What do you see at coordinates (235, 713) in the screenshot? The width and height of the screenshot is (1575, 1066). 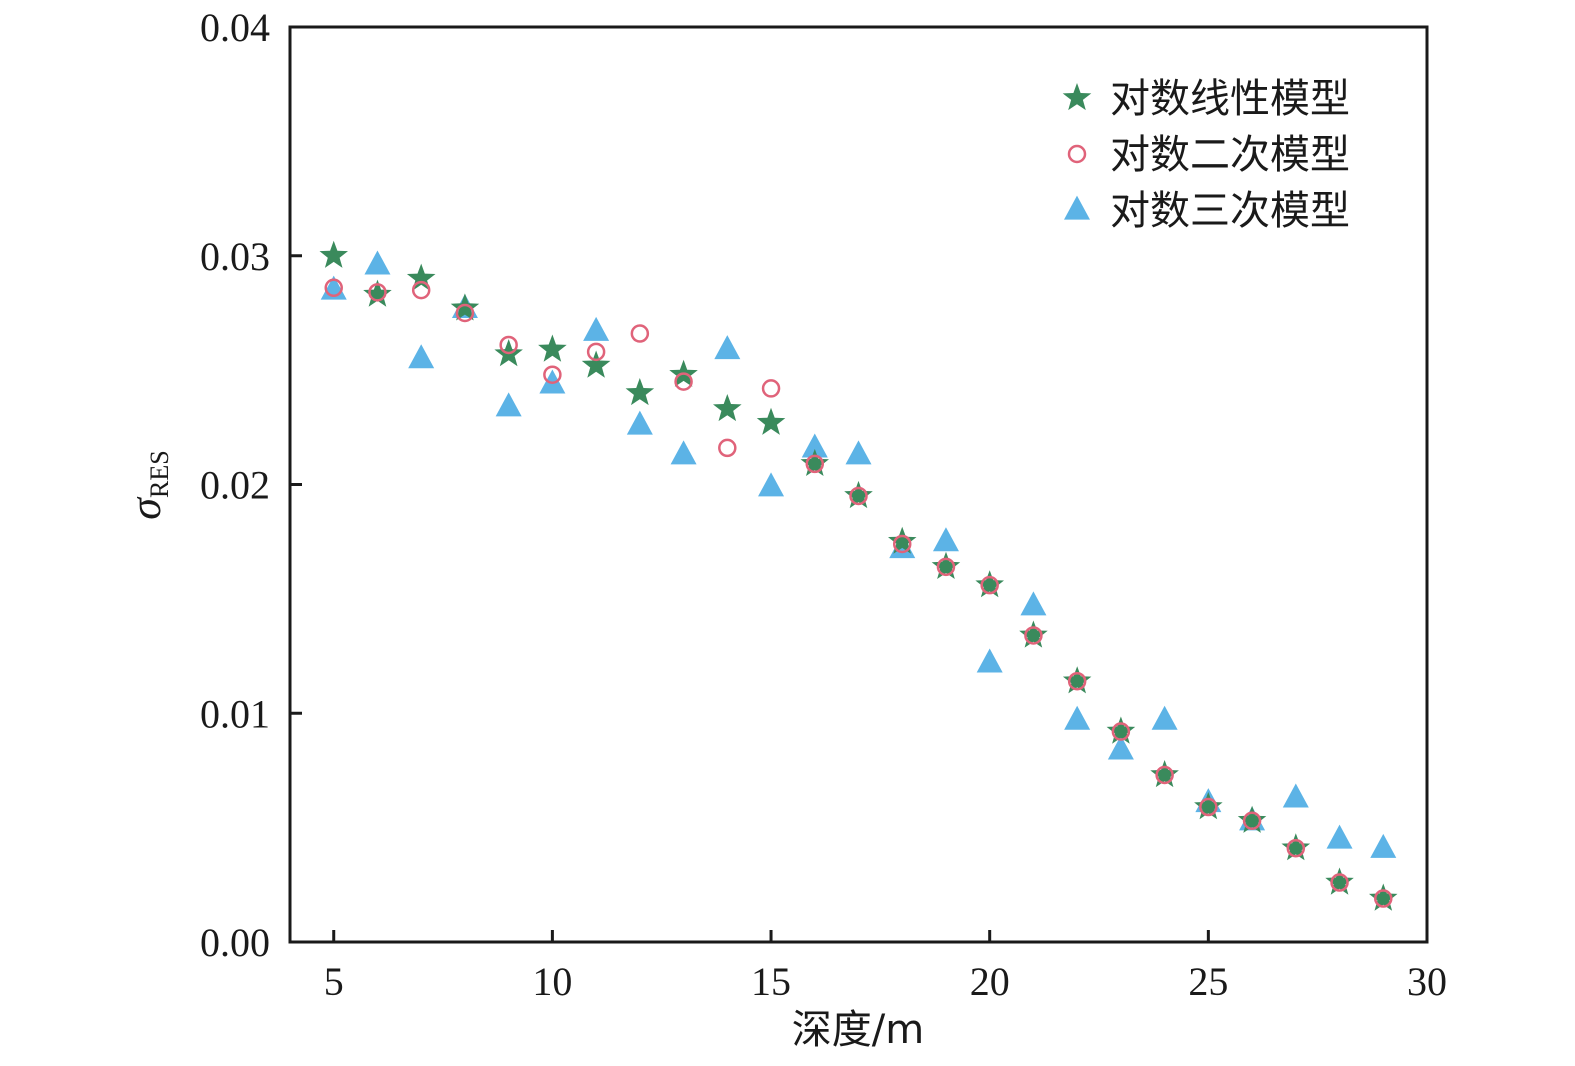 I see `y-tick-label: 0.01` at bounding box center [235, 713].